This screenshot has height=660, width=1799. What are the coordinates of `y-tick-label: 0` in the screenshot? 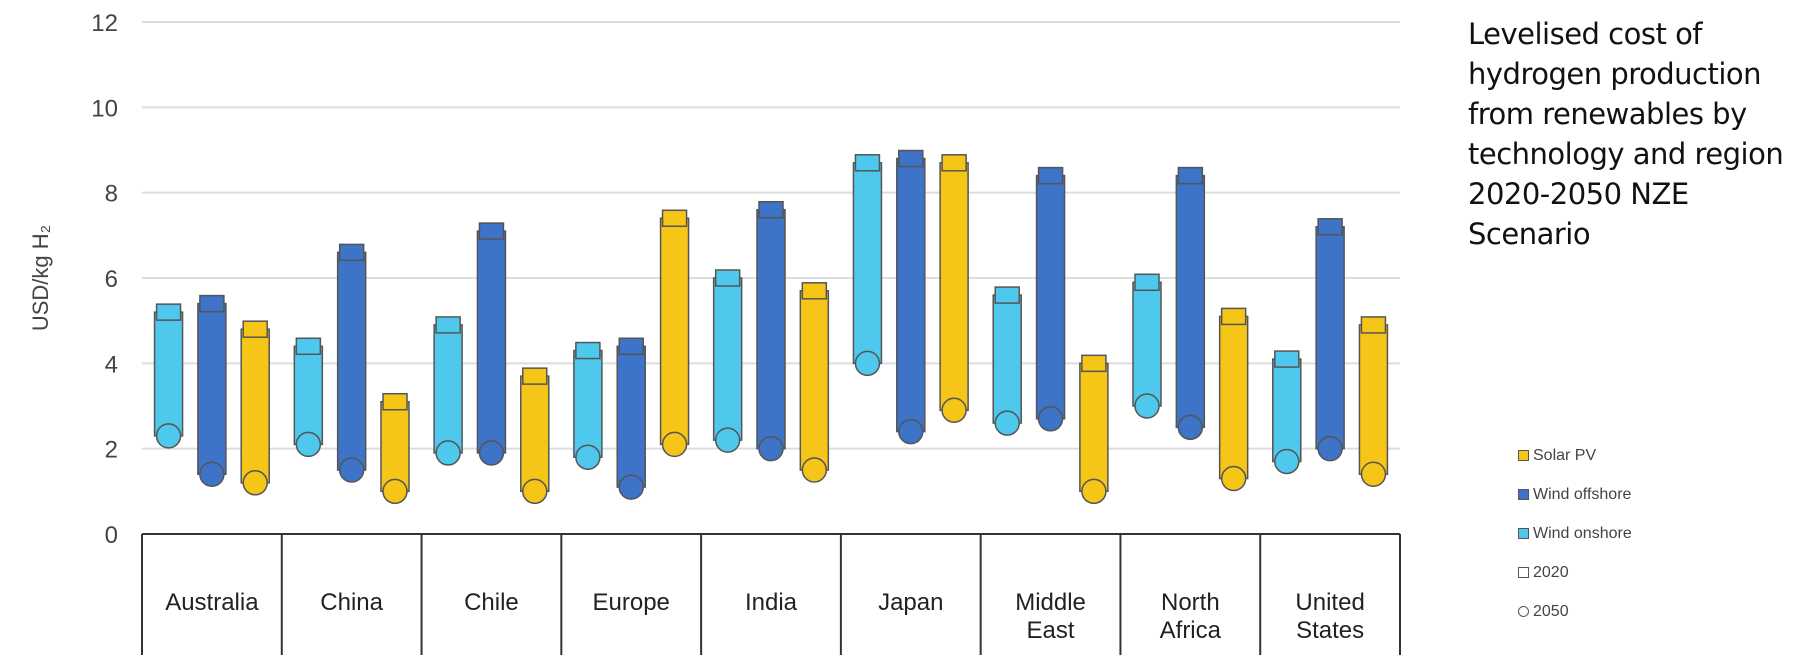 It's located at (111, 535).